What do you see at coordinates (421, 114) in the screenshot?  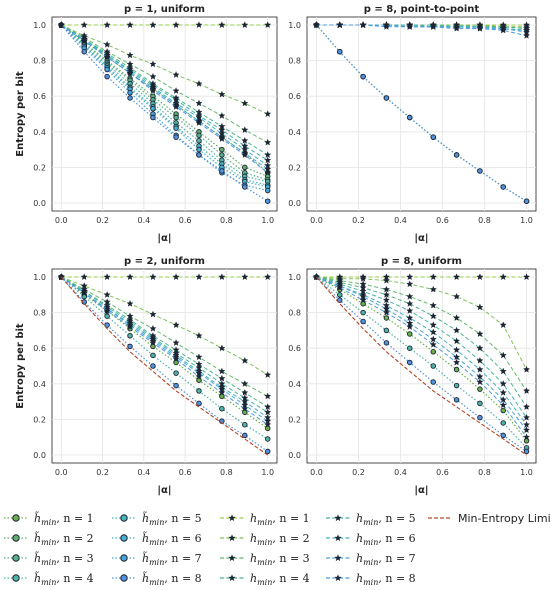 I see `plot-frame` at bounding box center [421, 114].